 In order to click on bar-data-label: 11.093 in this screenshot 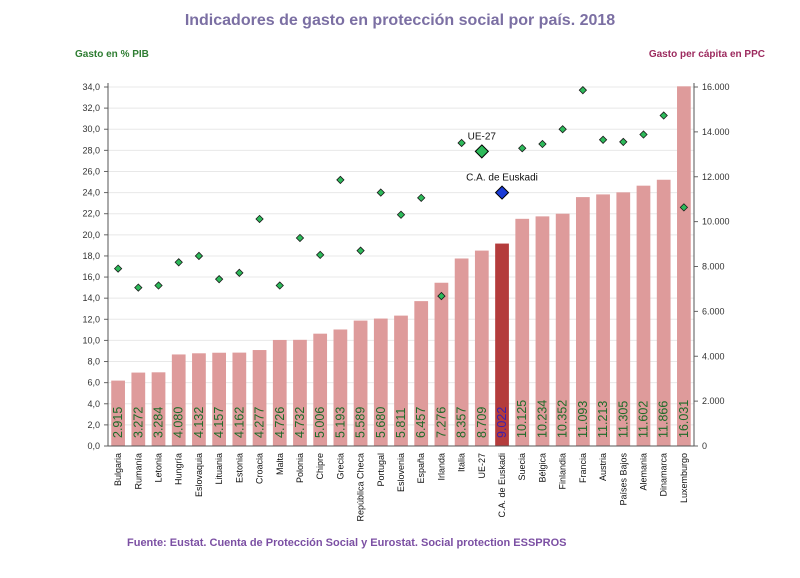, I will do `click(583, 419)`.